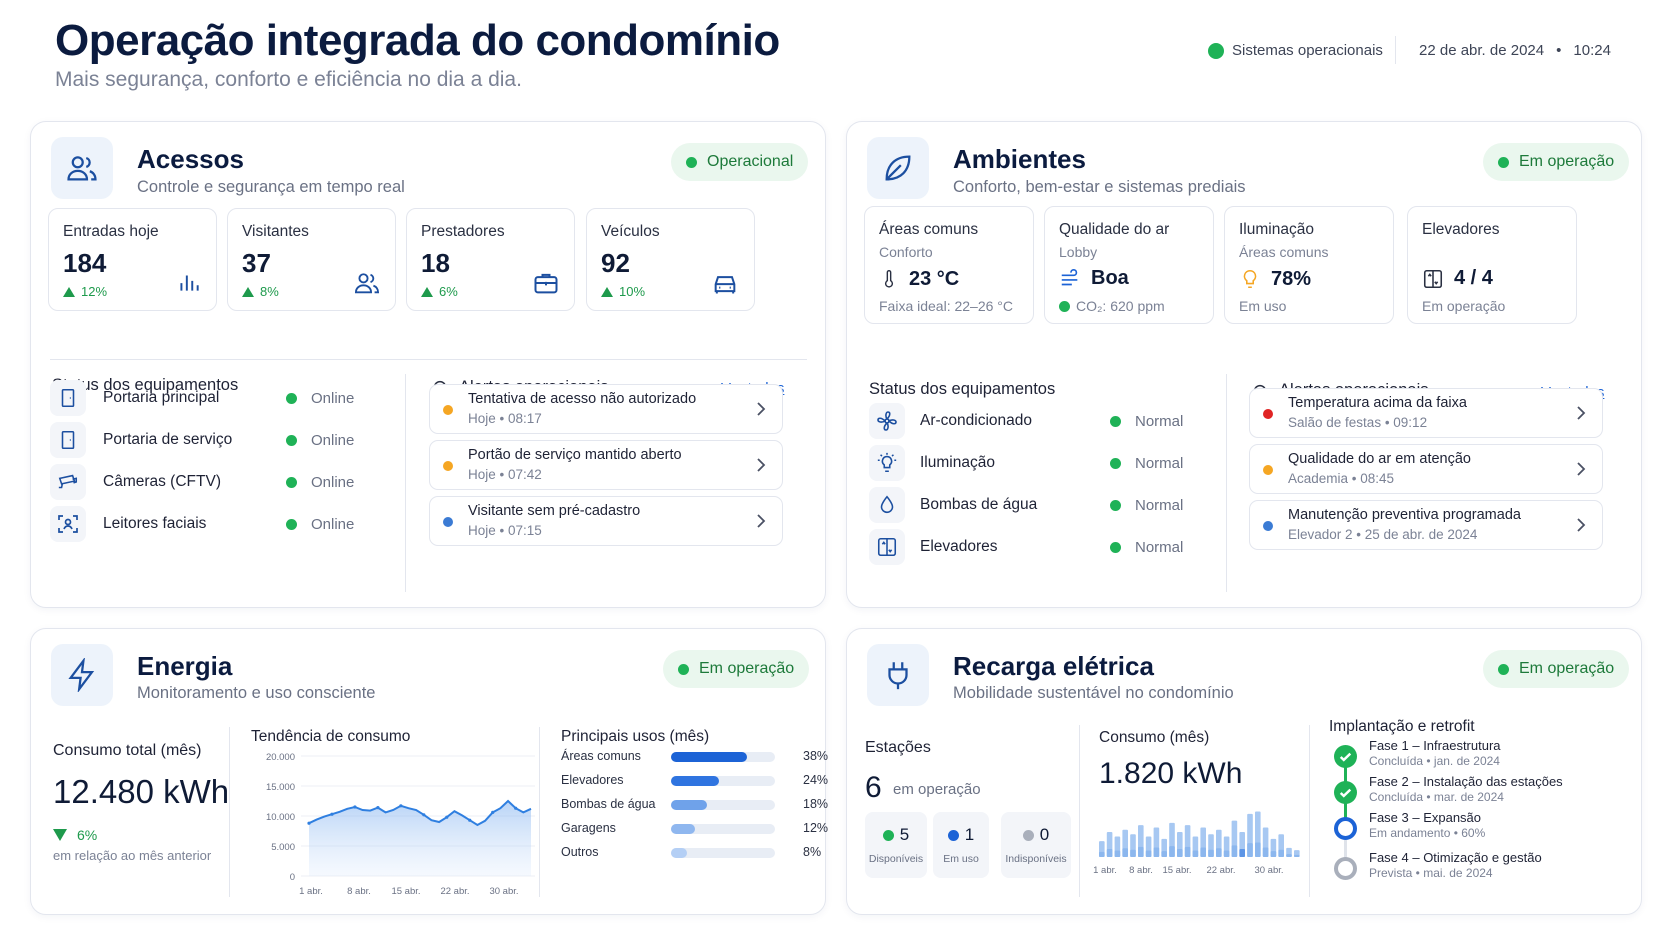 The image size is (1672, 941). I want to click on camera-icon, so click(68, 482).